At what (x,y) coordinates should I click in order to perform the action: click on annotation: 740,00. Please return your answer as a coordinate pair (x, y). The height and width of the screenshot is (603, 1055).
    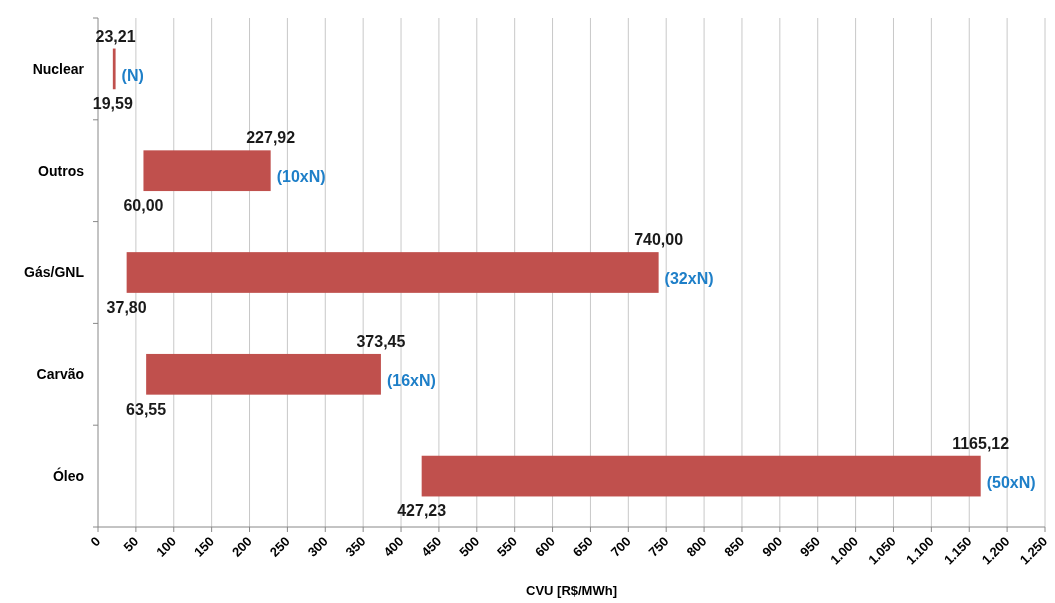
    Looking at the image, I should click on (659, 240).